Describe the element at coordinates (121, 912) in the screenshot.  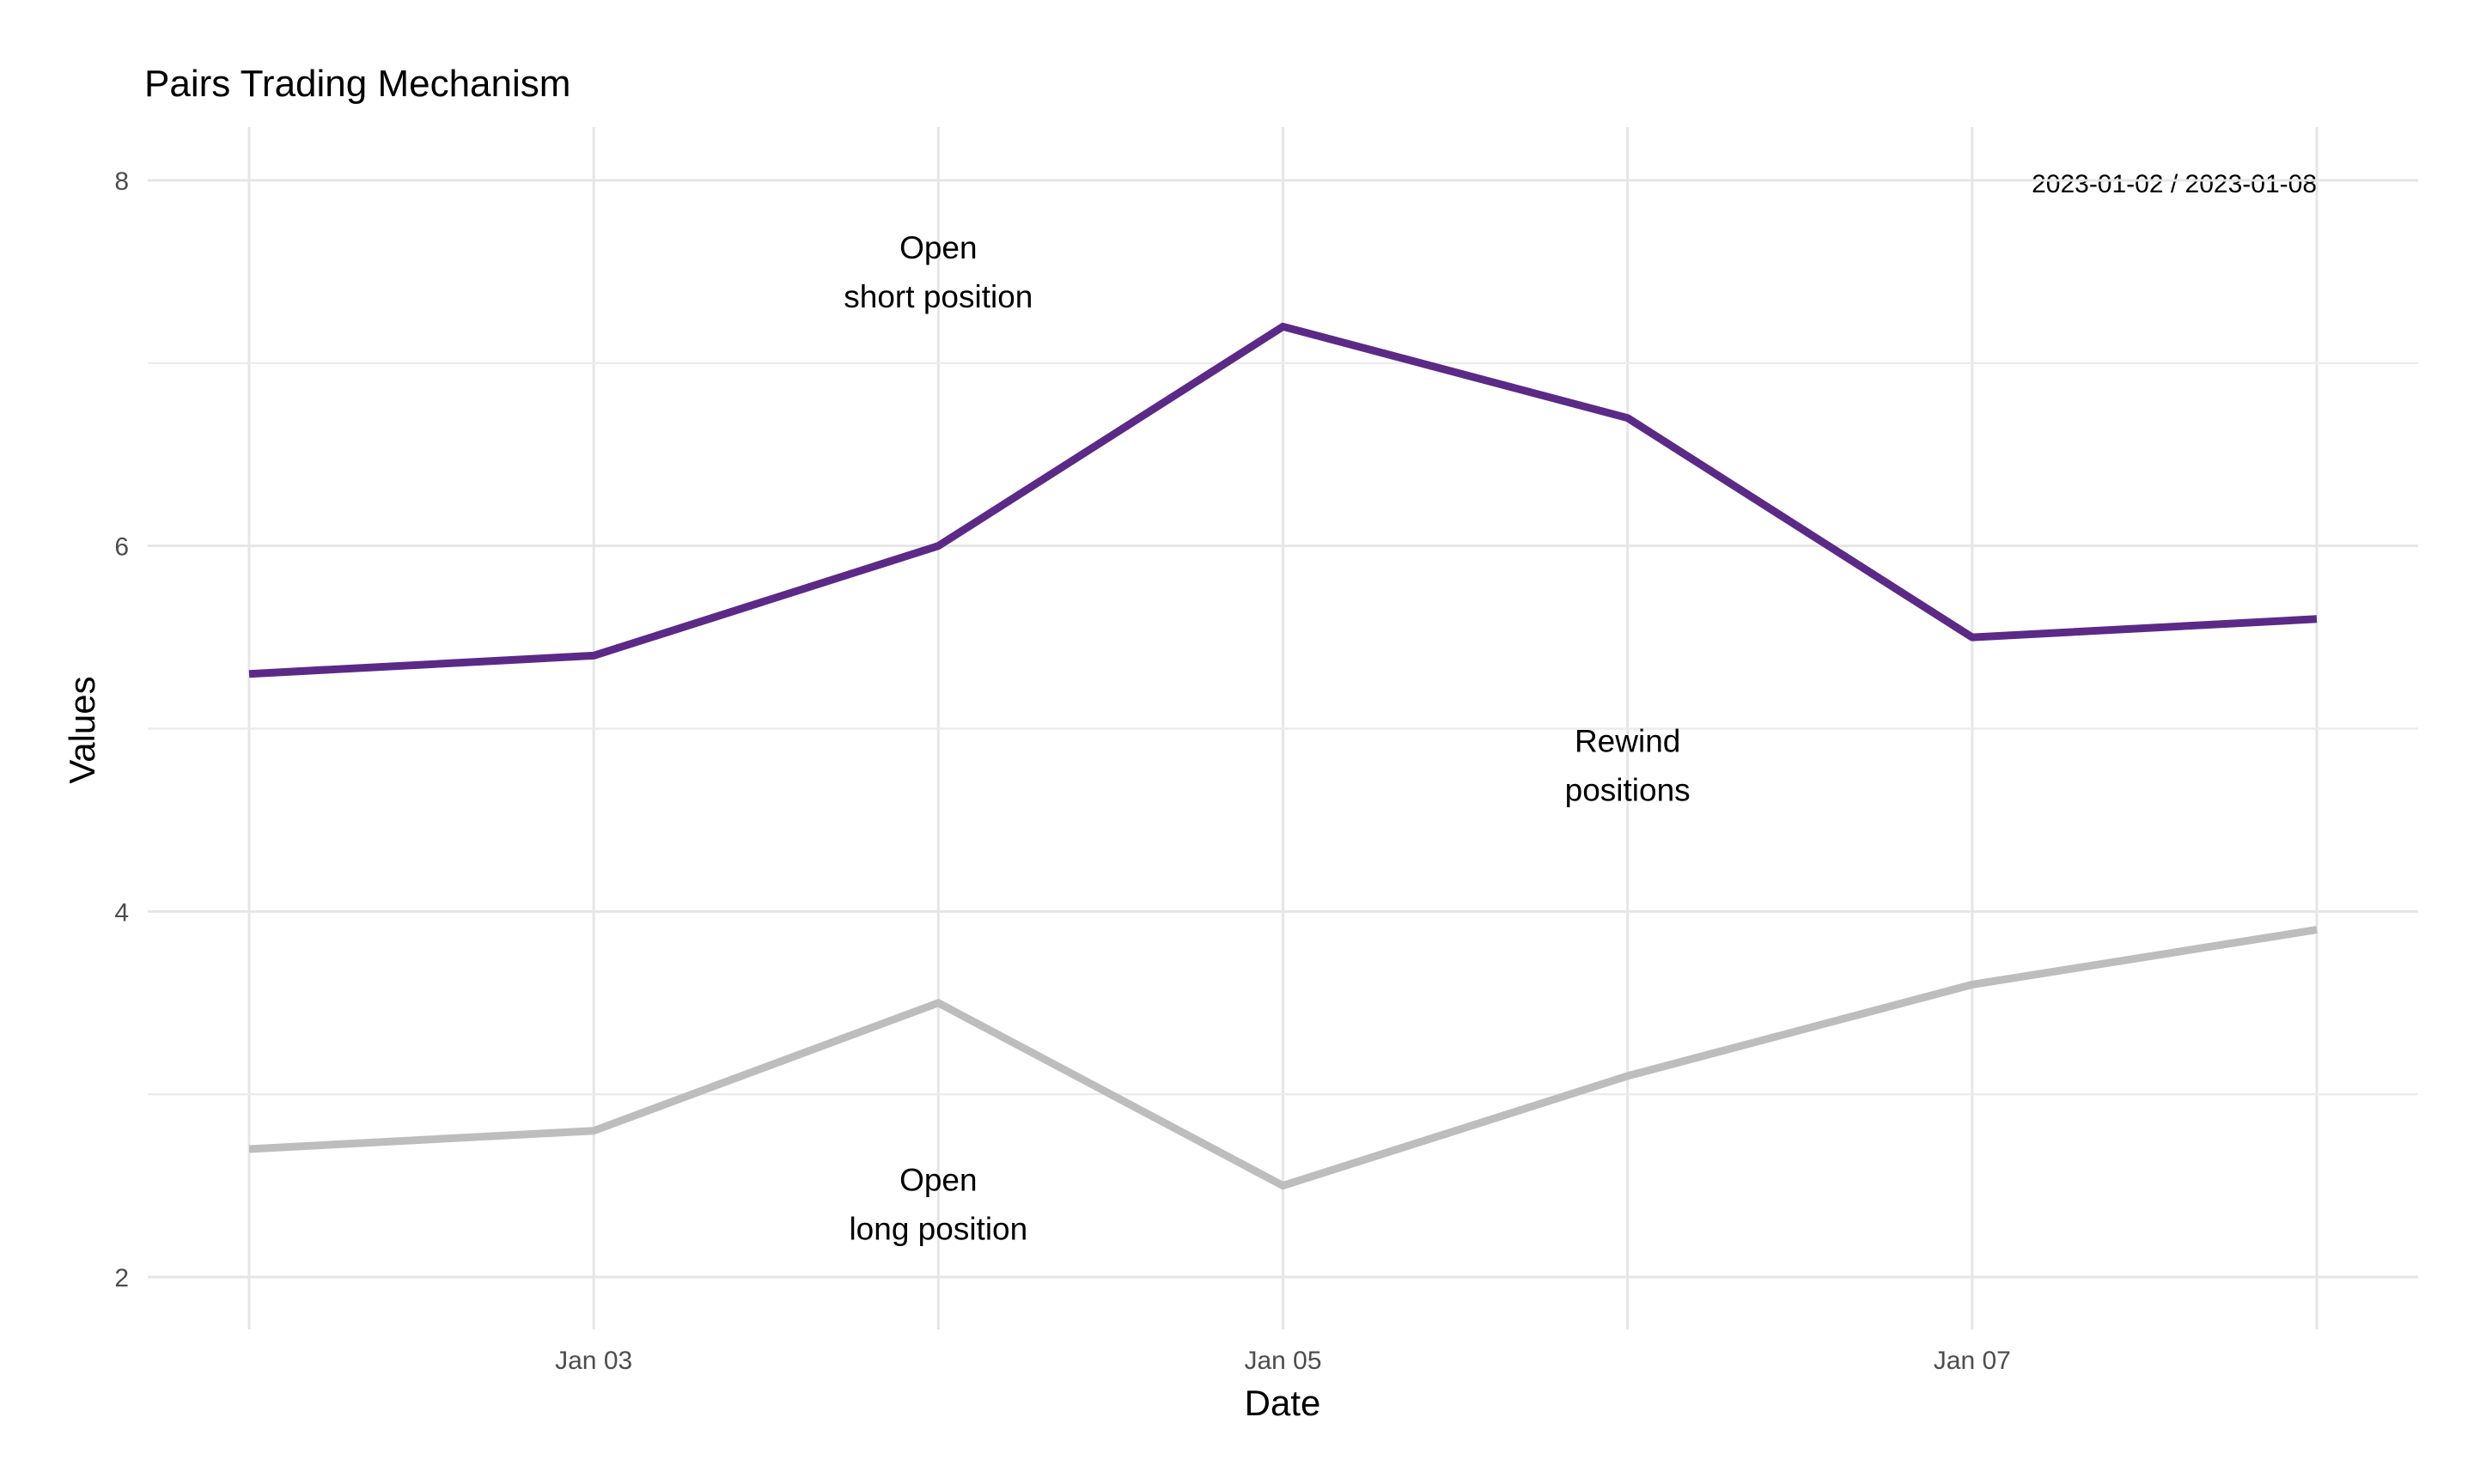
I see `y-tick-label: 4` at that location.